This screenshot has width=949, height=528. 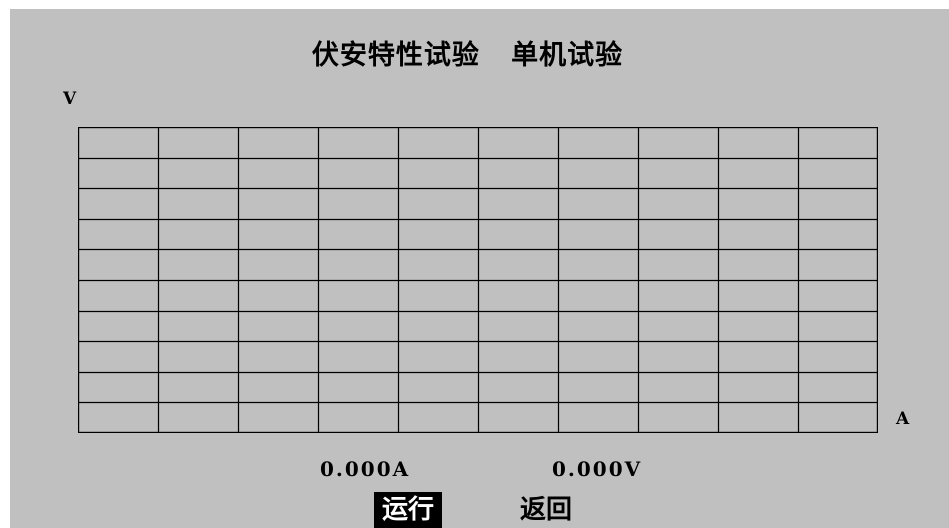 I want to click on back-button: 返回, so click(x=546, y=510).